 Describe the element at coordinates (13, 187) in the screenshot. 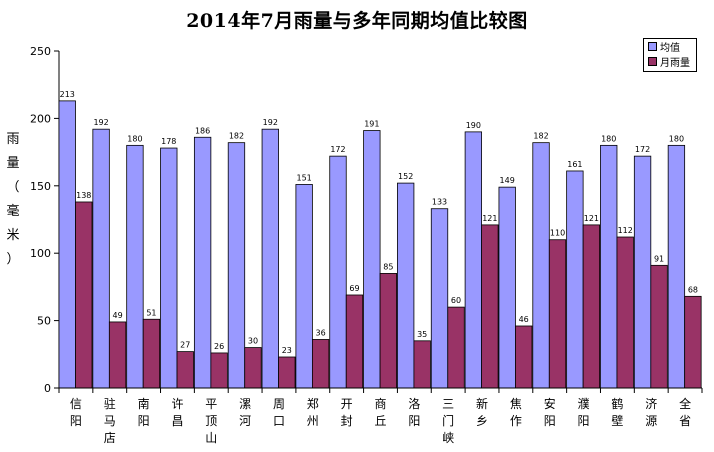

I see `y-axis-label-char: （` at that location.